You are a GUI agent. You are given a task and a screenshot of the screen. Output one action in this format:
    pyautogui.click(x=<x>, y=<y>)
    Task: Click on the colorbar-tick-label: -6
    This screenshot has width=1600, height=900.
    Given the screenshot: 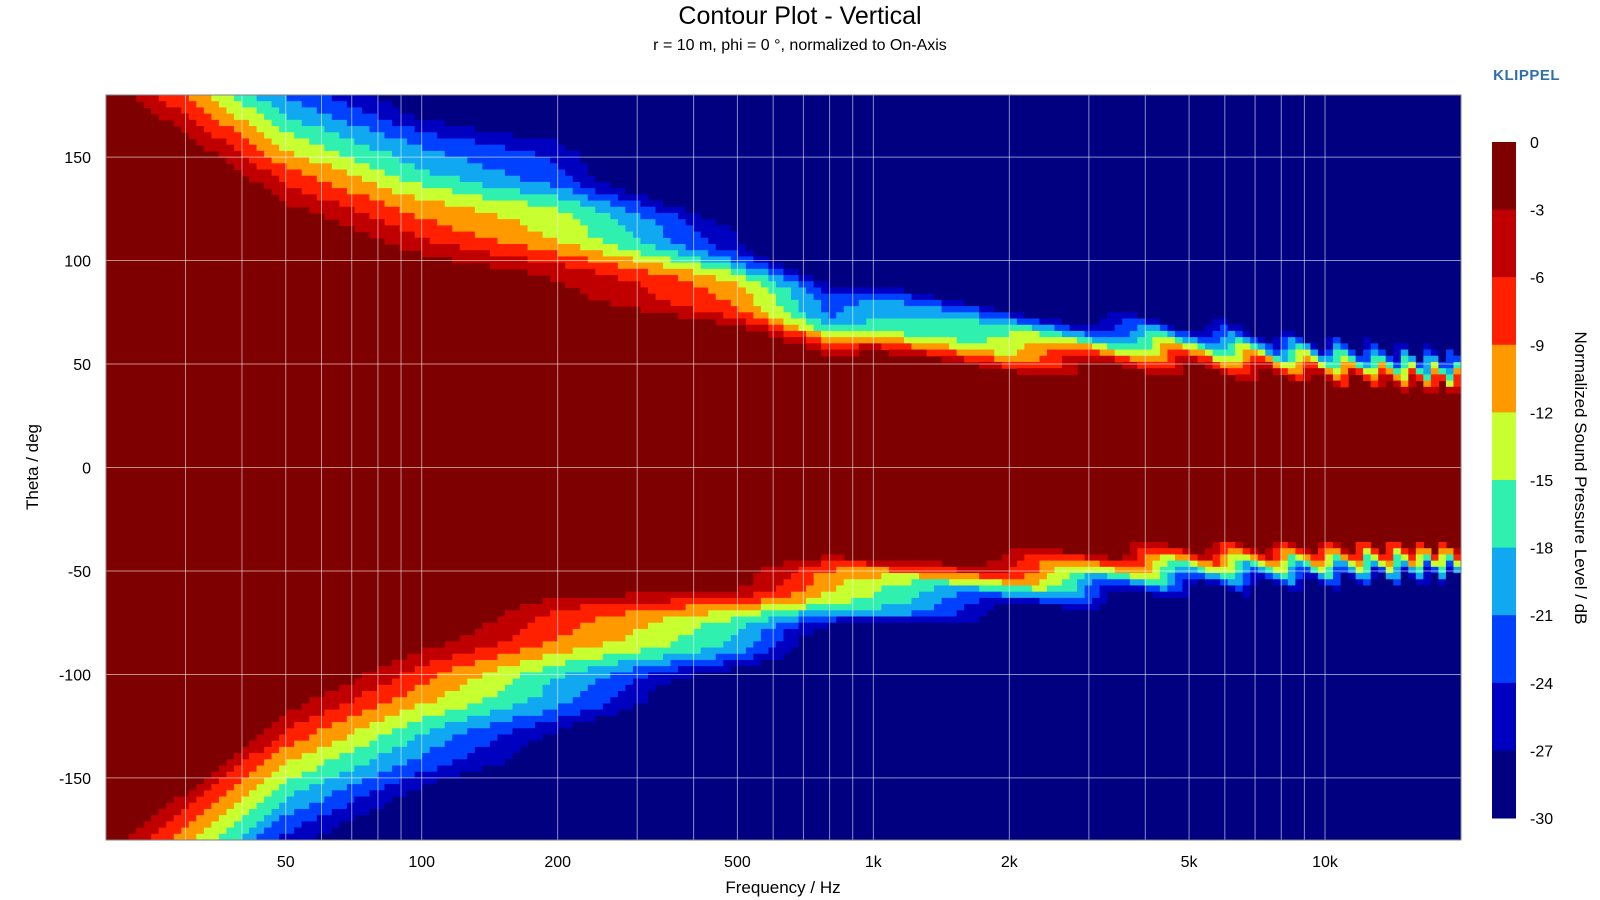 What is the action you would take?
    pyautogui.click(x=1537, y=278)
    